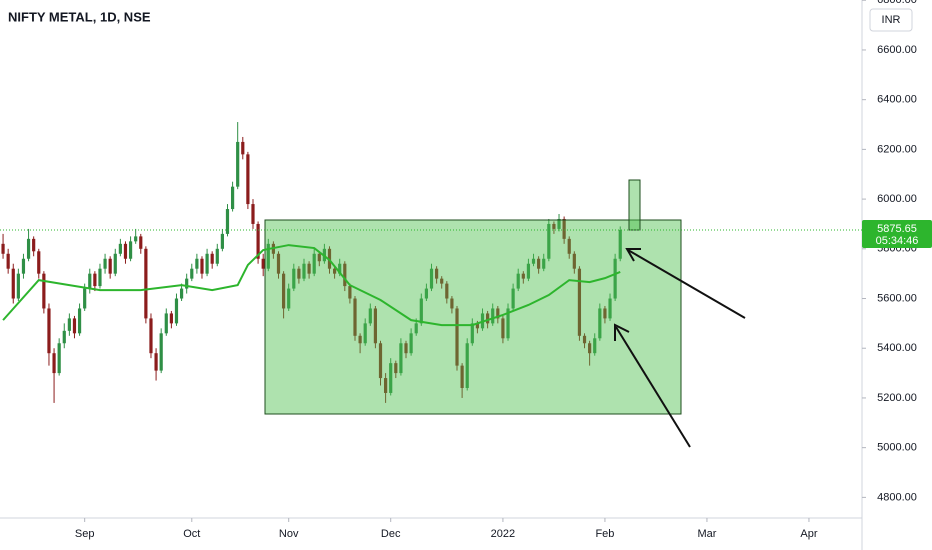  What do you see at coordinates (706, 534) in the screenshot?
I see `x-tick-label: Mar` at bounding box center [706, 534].